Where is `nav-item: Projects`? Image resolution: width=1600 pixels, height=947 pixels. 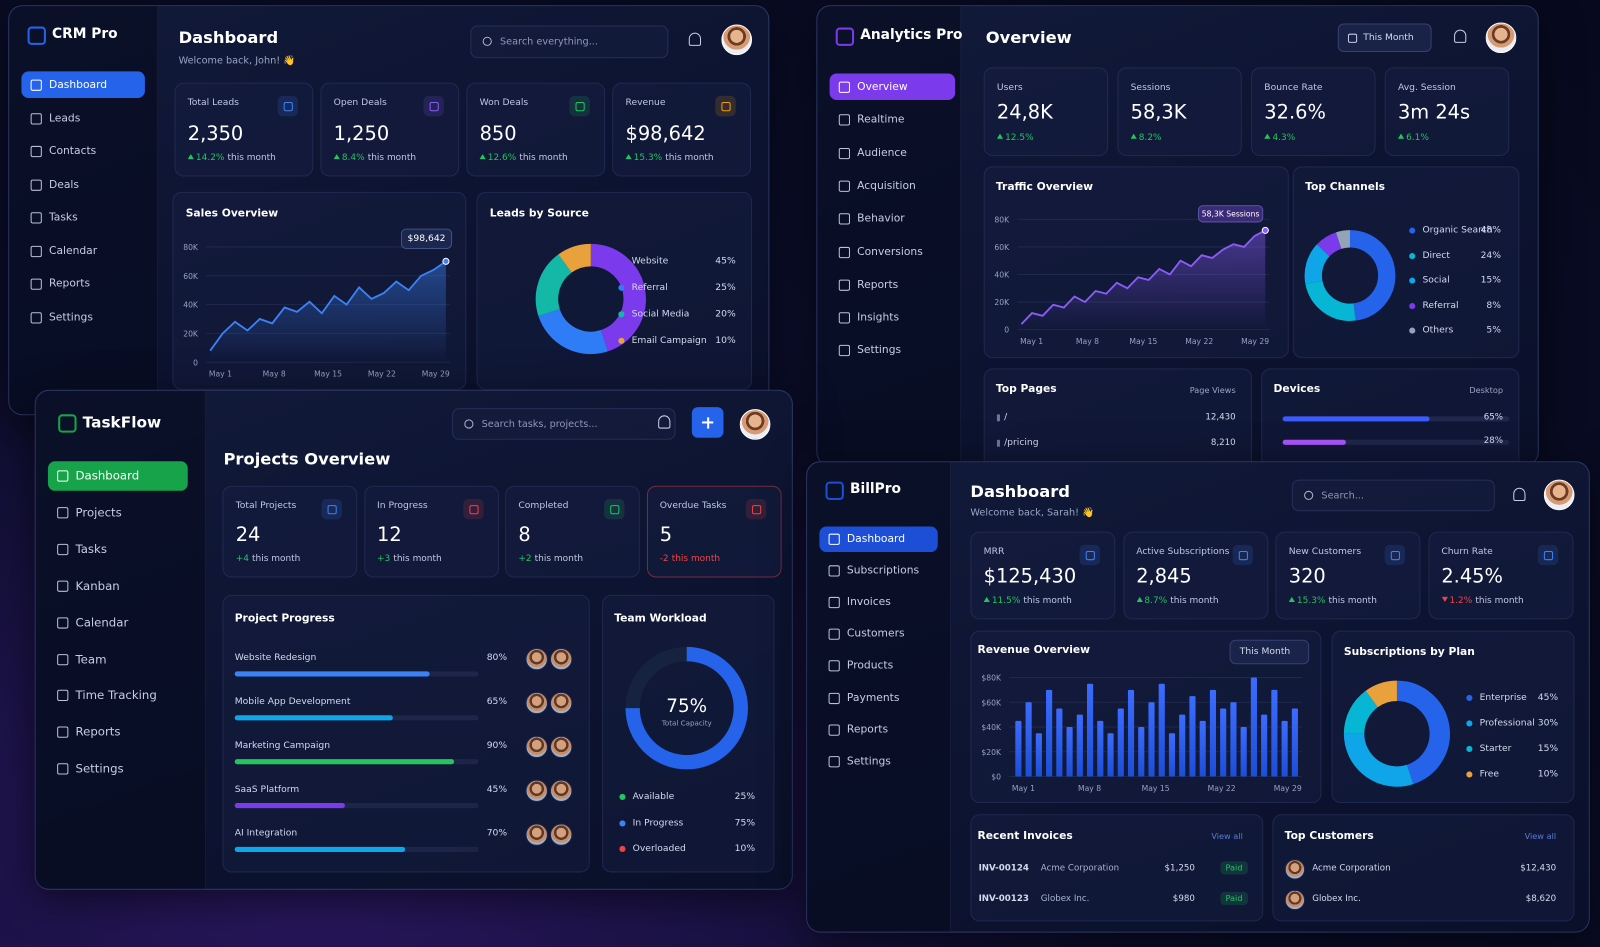 nav-item: Projects is located at coordinates (118, 512).